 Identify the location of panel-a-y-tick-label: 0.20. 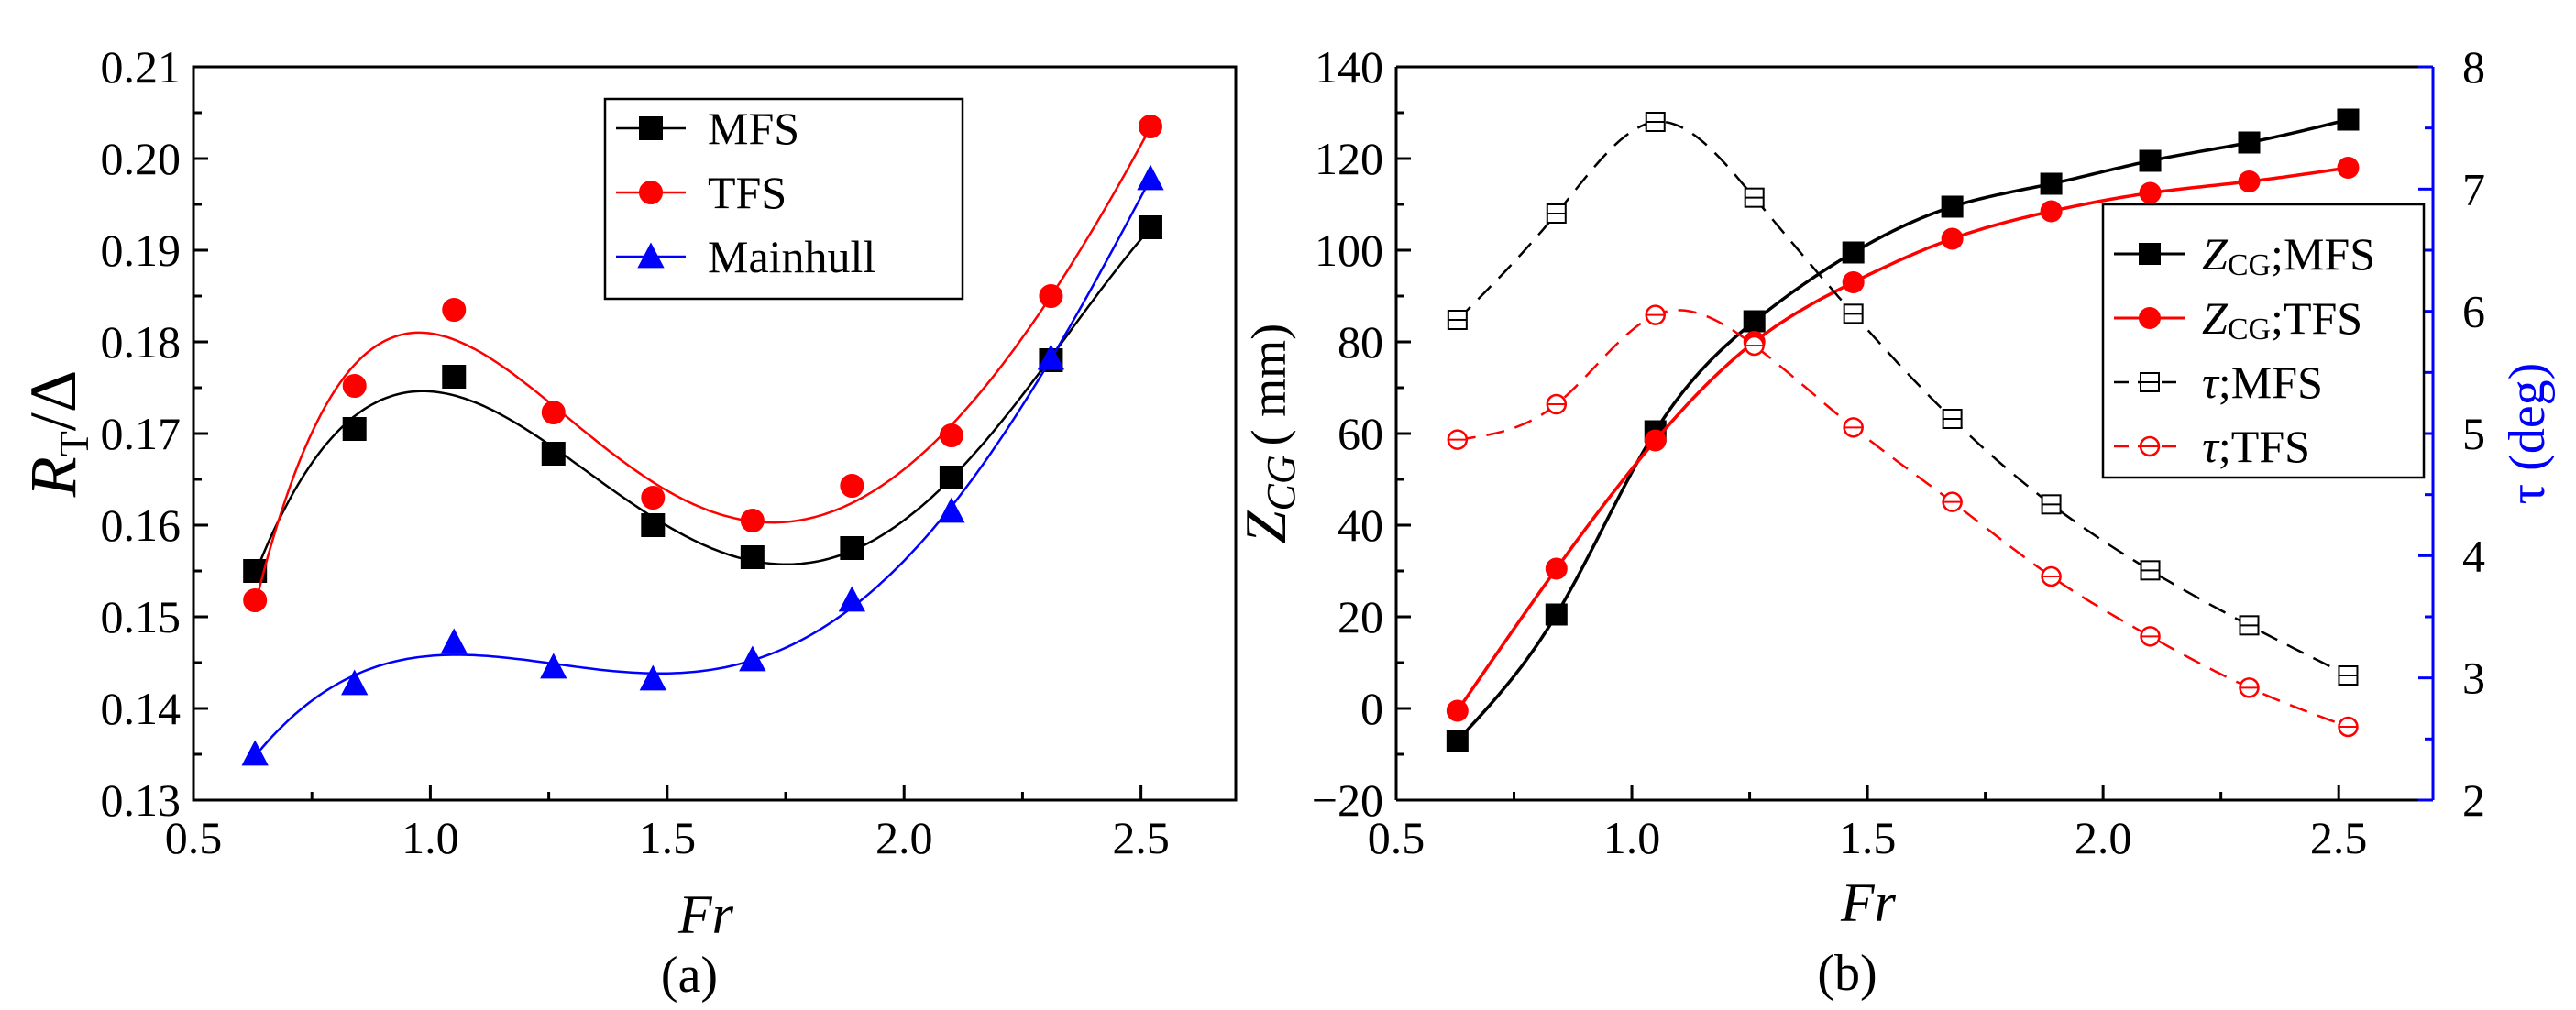
(141, 159).